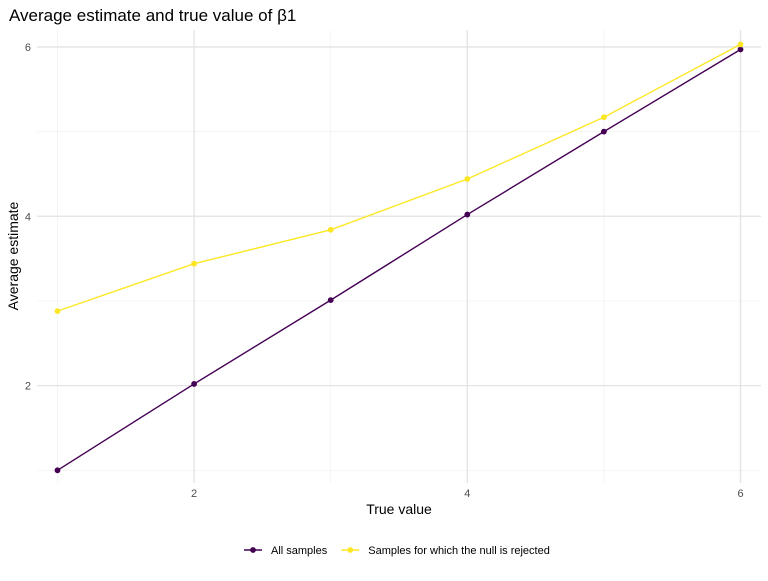 This screenshot has width=768, height=581. Describe the element at coordinates (152, 15) in the screenshot. I see `chart-title: Average estimate and true value of β1` at that location.